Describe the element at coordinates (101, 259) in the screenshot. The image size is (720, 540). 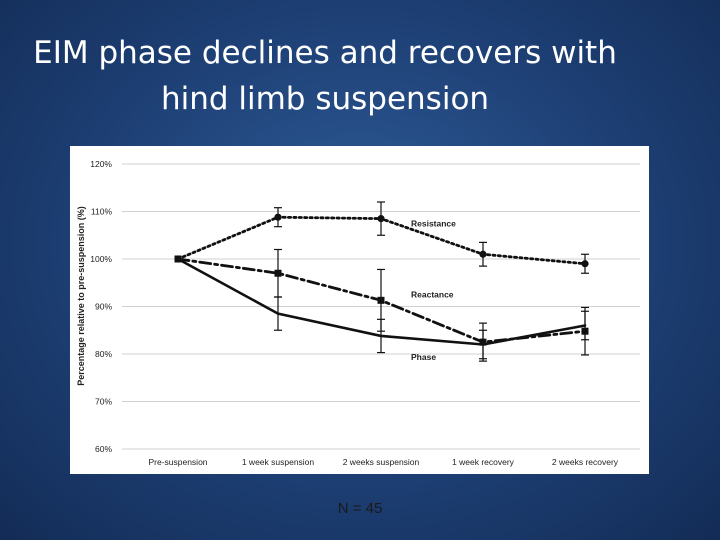
I see `y-tick-label-100: 100%` at that location.